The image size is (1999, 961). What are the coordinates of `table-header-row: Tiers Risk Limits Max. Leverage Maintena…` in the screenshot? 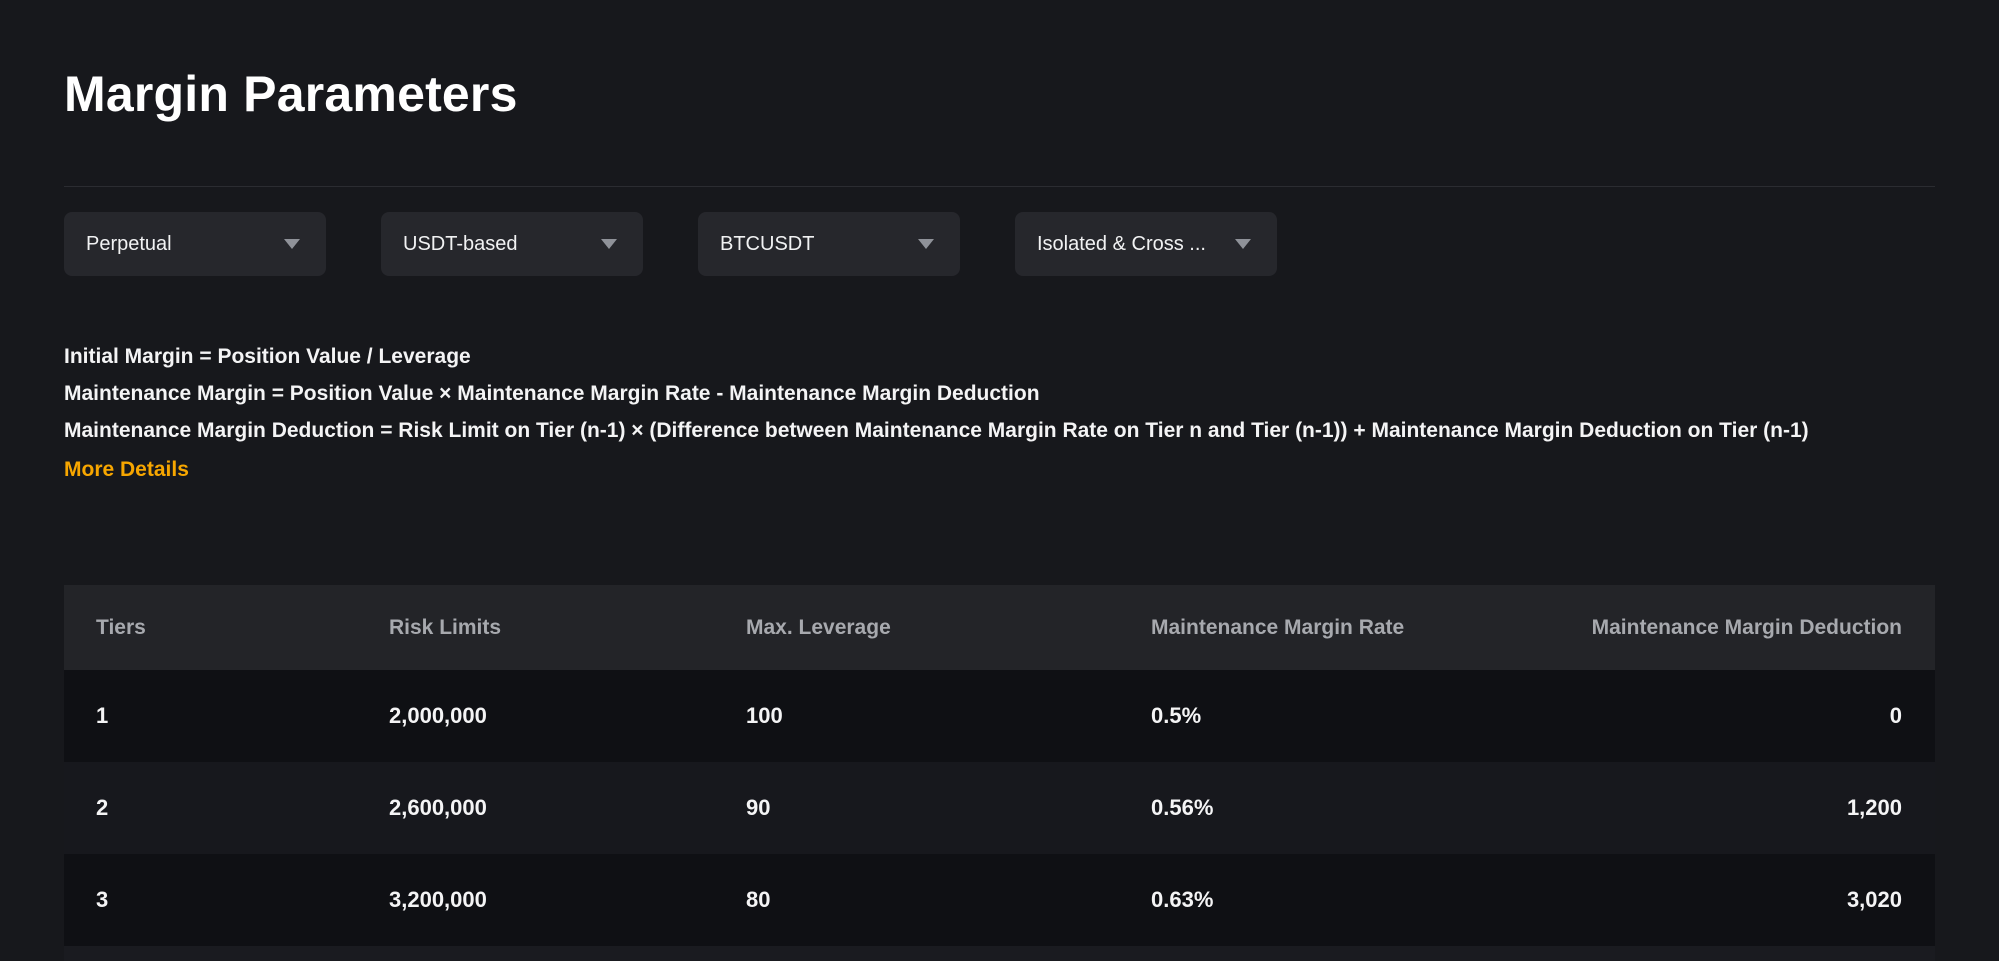 It's located at (999, 627).